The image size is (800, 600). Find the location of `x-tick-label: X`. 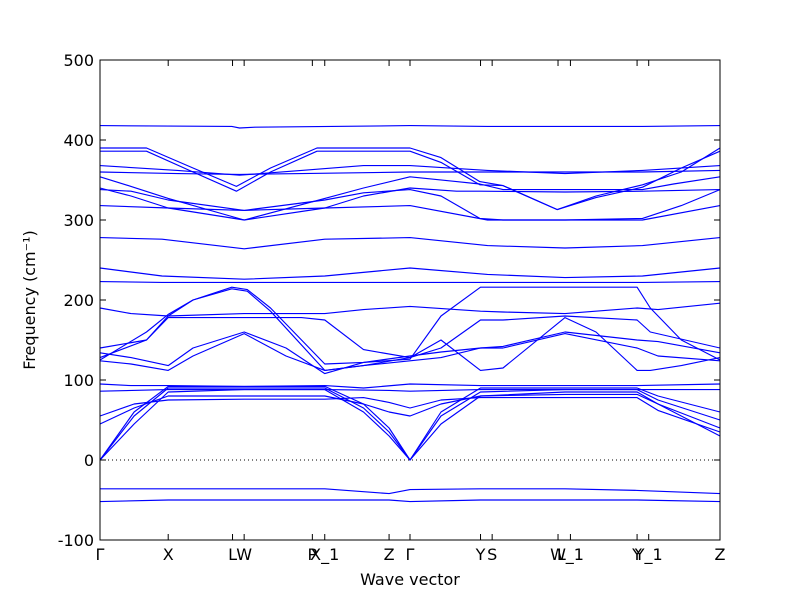

x-tick-label: X is located at coordinates (168, 554).